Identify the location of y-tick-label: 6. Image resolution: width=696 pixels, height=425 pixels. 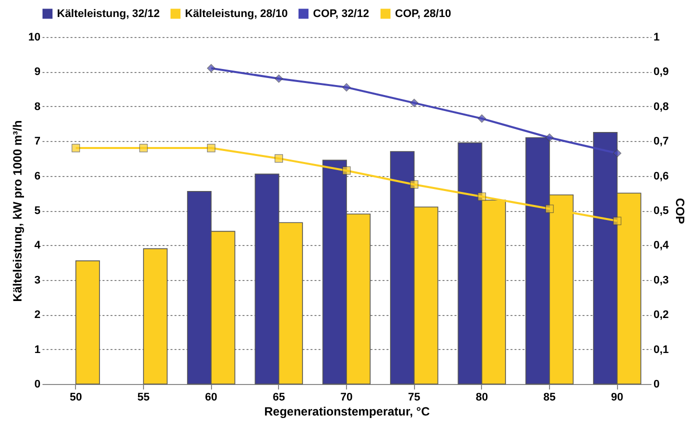
(37, 176).